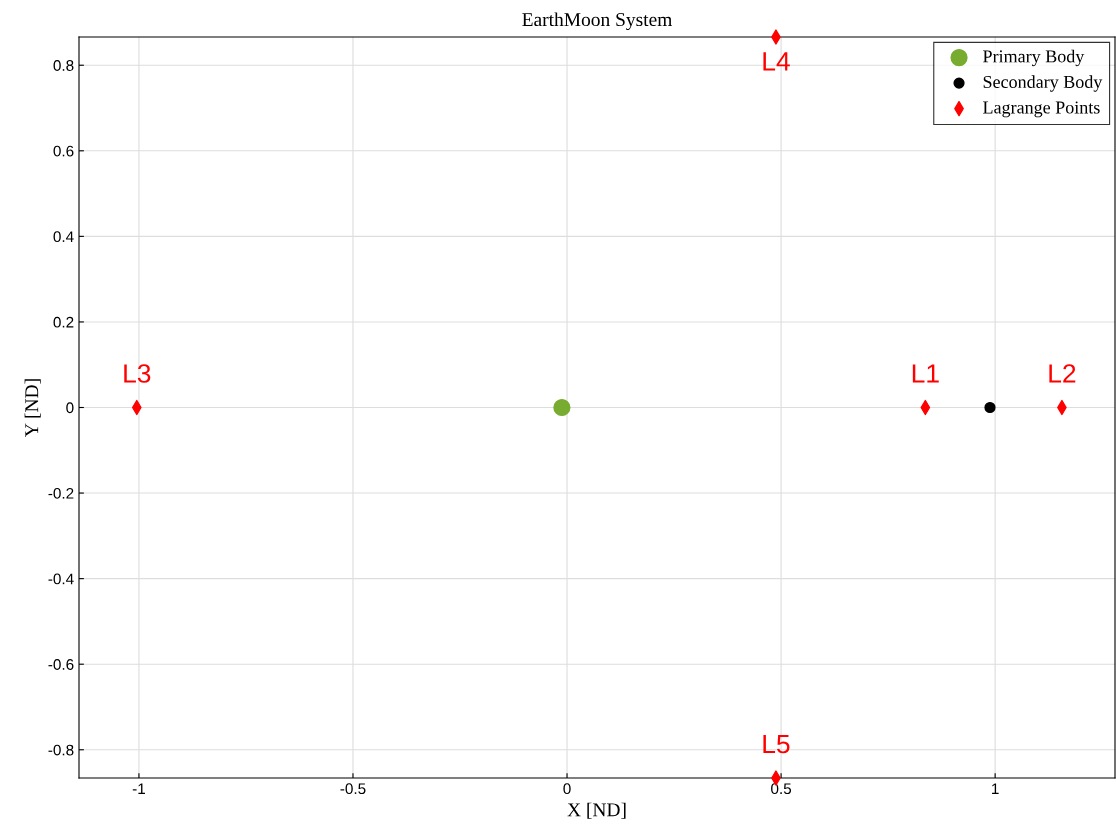  Describe the element at coordinates (32, 408) in the screenshot. I see `y-axis-title: Y [ND]` at that location.